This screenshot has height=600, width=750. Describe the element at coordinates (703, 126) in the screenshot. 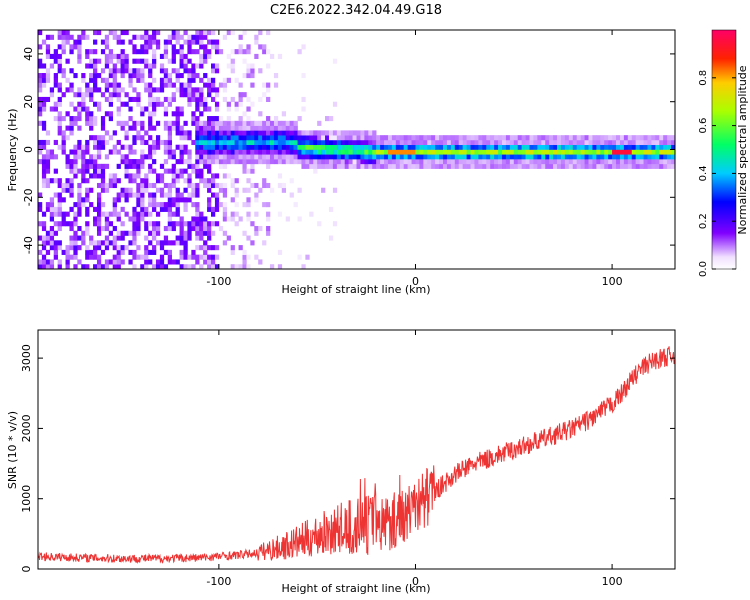

I see `colorbar-tick-label: 0.6` at that location.